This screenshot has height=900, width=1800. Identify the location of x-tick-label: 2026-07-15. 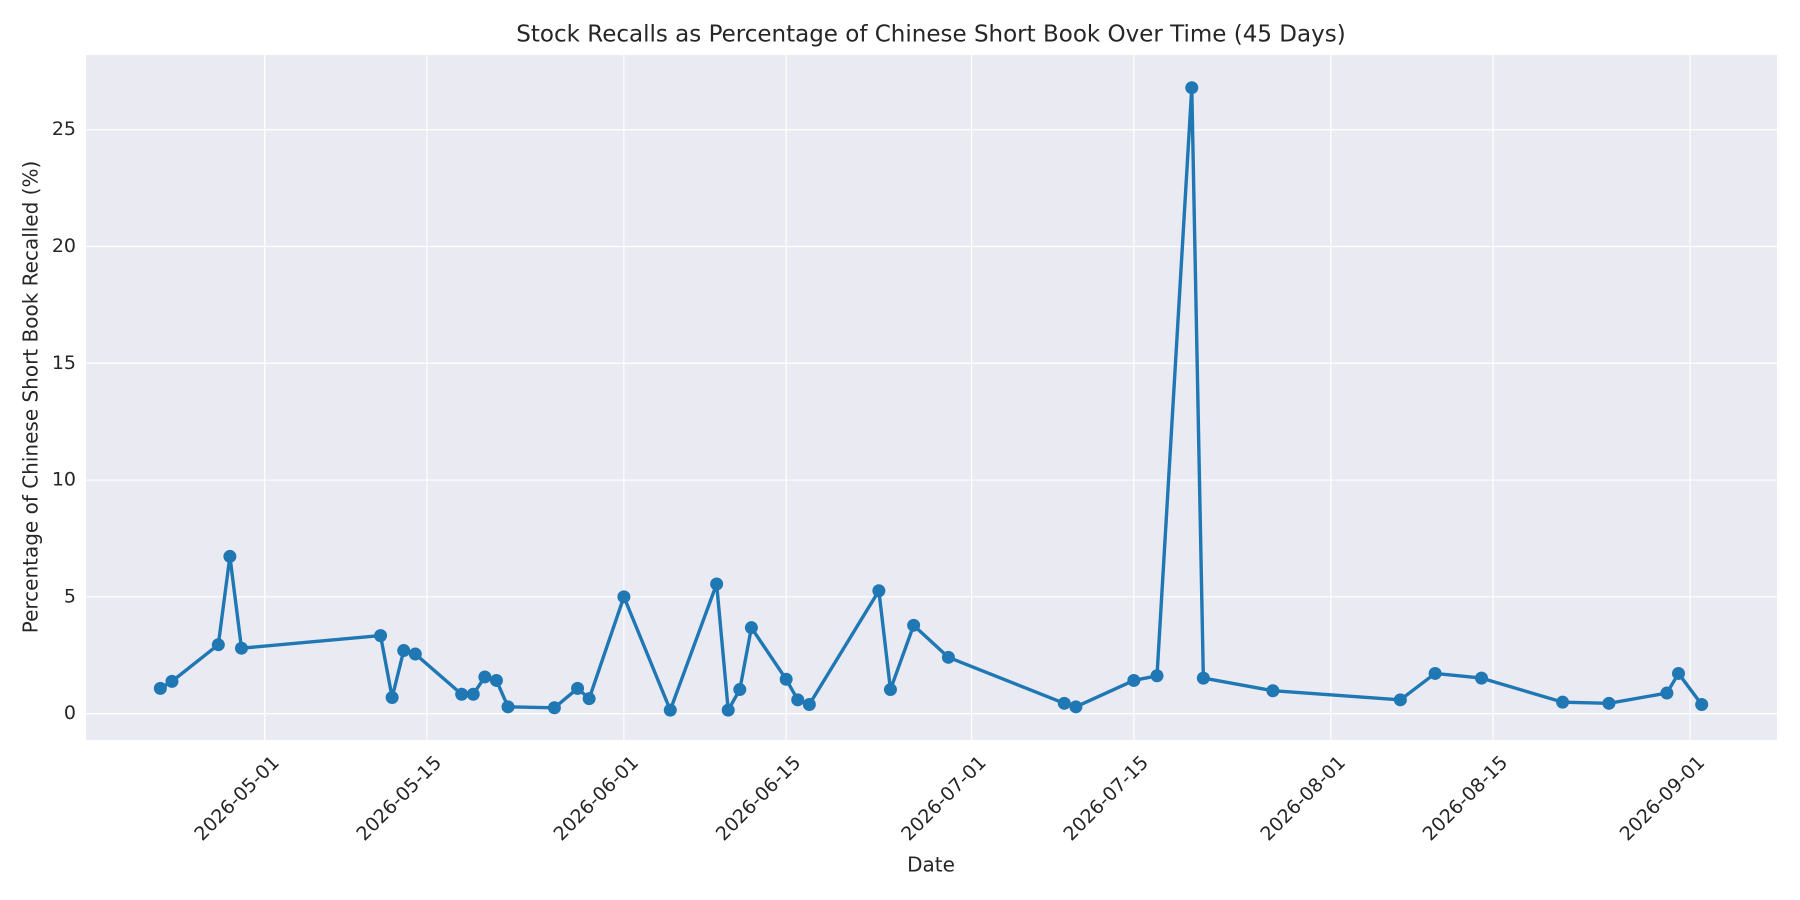
(1106, 799).